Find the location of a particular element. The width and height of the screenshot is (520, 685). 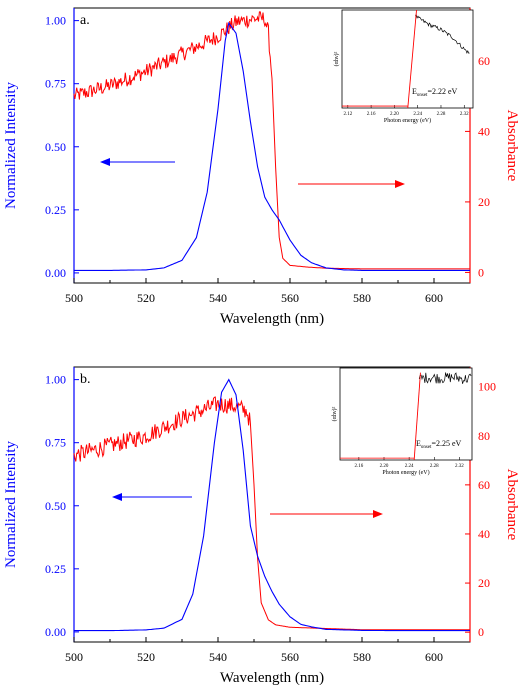

panel-label: a. is located at coordinates (85, 20).